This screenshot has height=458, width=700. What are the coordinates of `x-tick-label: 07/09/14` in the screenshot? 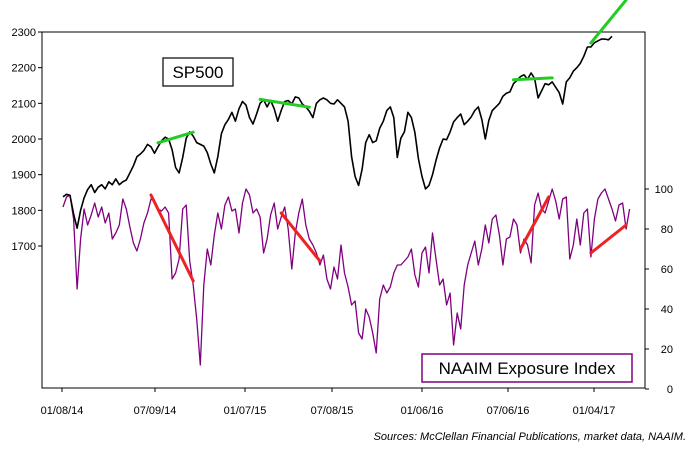 It's located at (155, 411).